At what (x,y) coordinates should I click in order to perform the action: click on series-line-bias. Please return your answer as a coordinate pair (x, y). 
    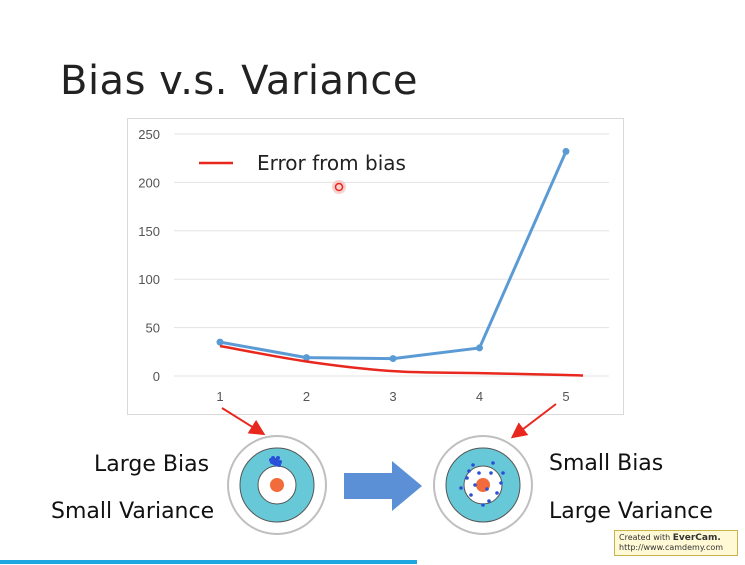
    Looking at the image, I should click on (401, 360).